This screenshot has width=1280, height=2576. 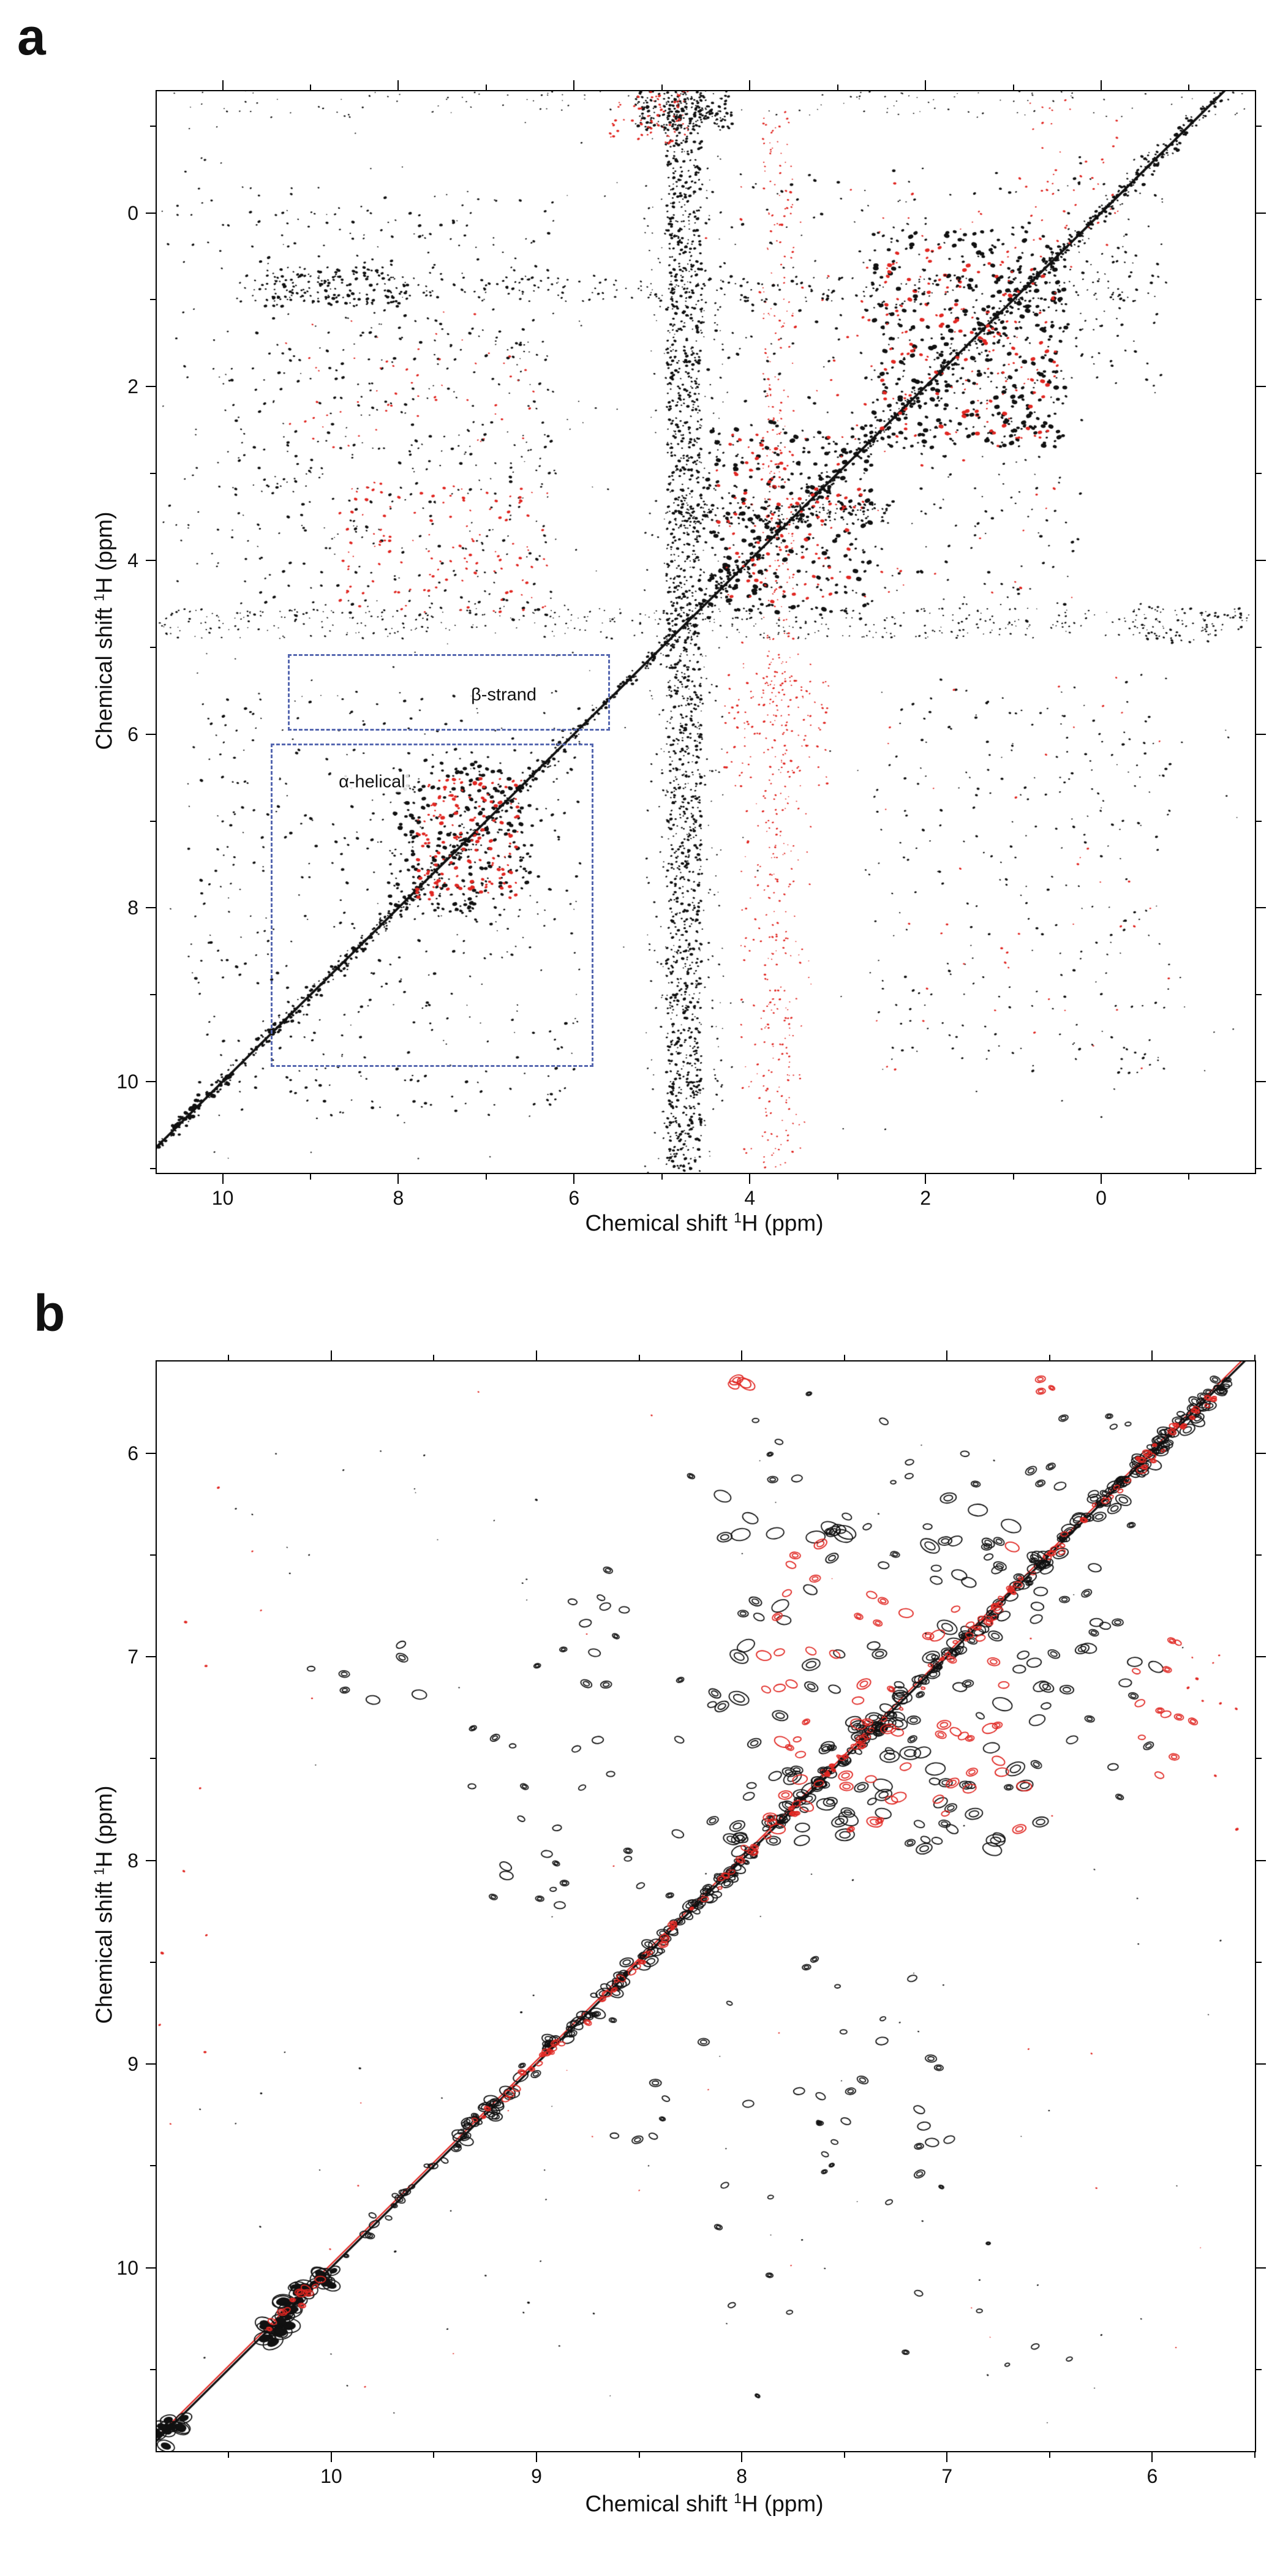 I want to click on y-tick-label: 0, so click(x=132, y=212).